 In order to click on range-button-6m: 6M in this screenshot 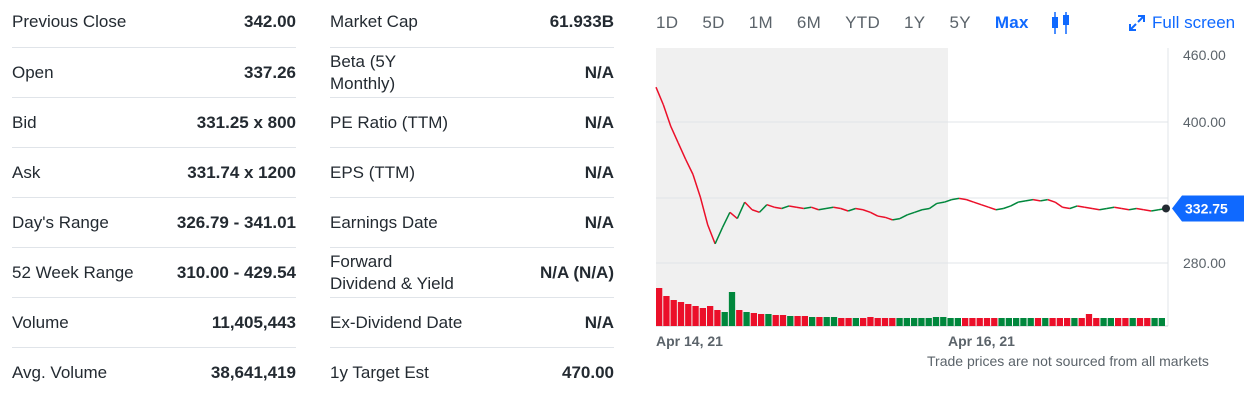, I will do `click(809, 22)`.